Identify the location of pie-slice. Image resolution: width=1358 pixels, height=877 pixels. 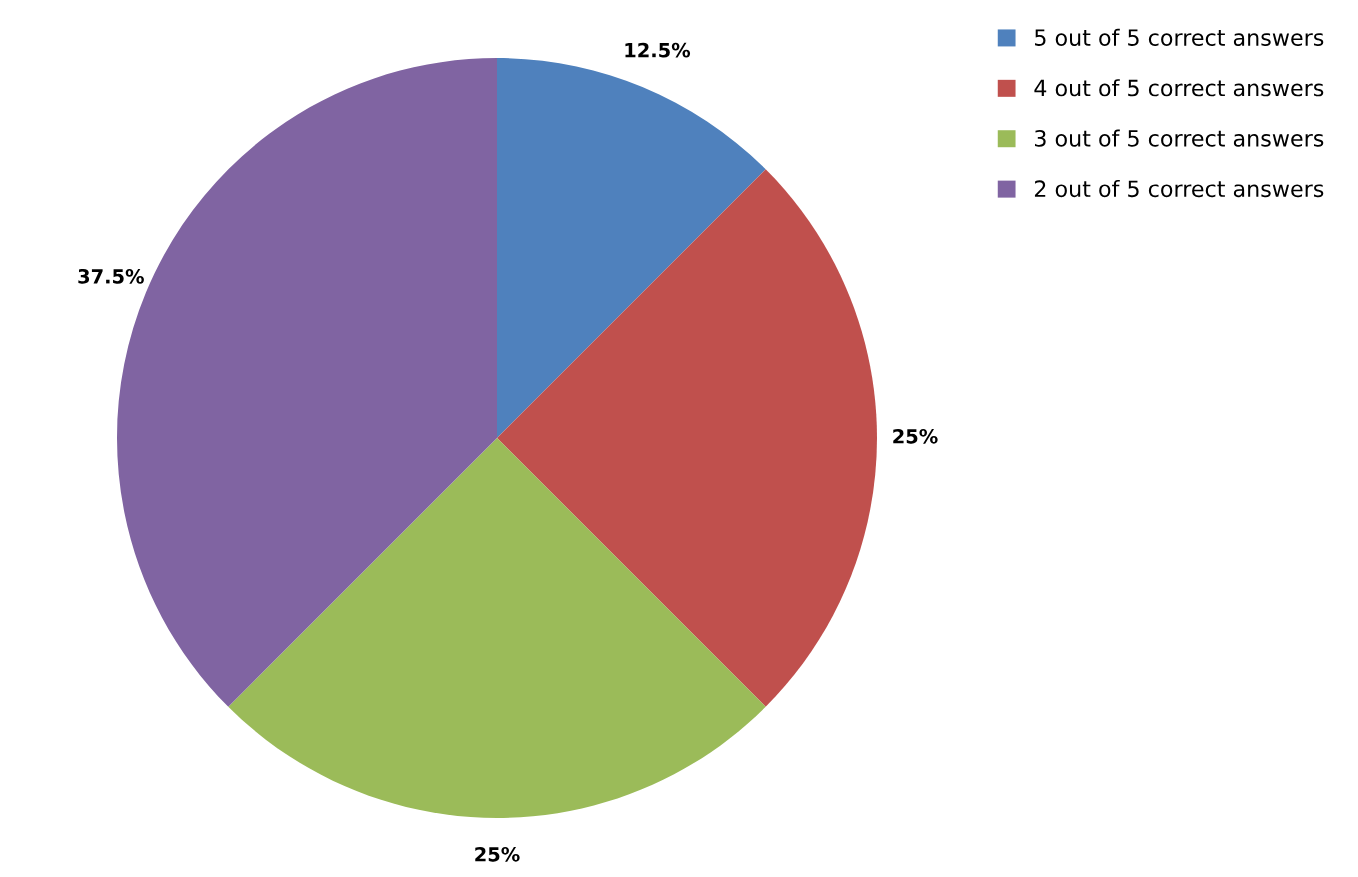
(631, 248).